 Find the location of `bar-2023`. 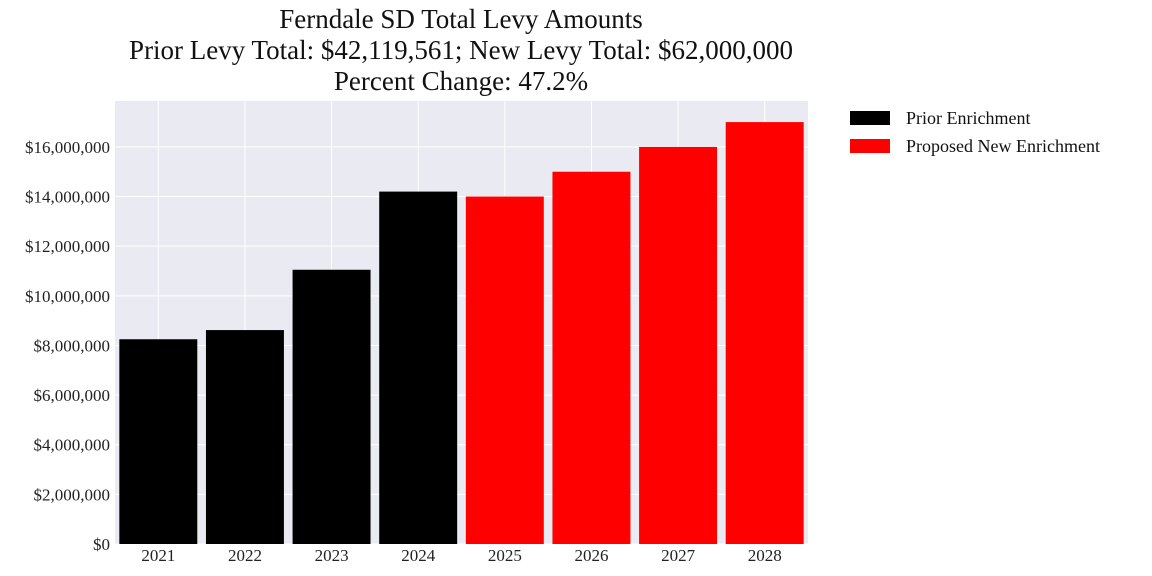

bar-2023 is located at coordinates (331, 406).